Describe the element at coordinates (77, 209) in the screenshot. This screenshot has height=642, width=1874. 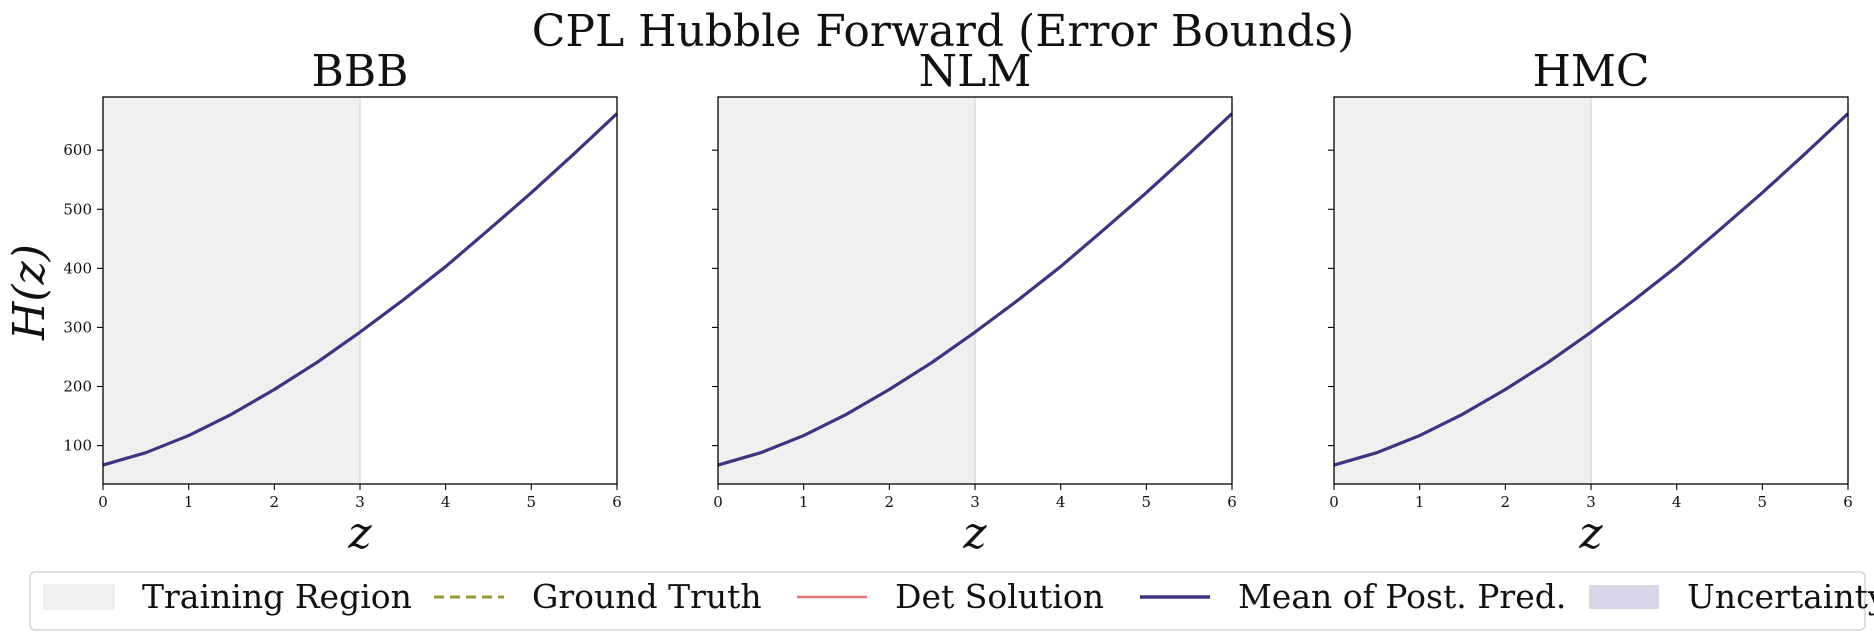
I see `y-tick-label: 500` at that location.